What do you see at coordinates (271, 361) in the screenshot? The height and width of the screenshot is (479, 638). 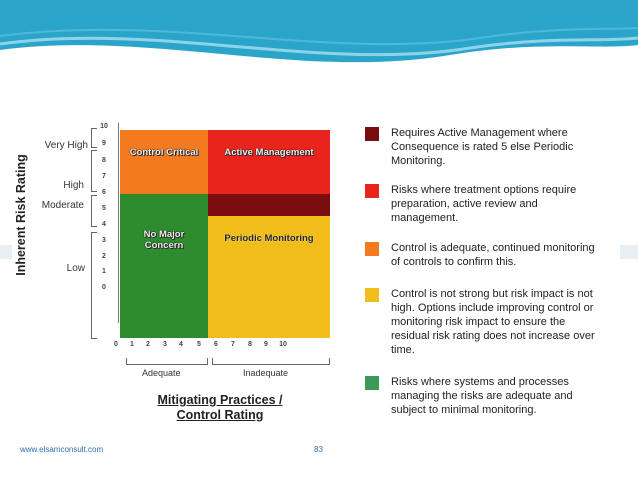 I see `x-brace-inadequate` at bounding box center [271, 361].